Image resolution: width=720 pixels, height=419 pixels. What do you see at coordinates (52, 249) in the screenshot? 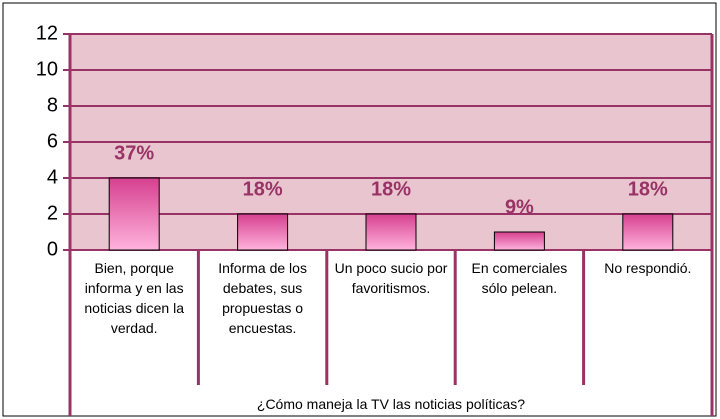
I see `y-tick-label: 0` at bounding box center [52, 249].